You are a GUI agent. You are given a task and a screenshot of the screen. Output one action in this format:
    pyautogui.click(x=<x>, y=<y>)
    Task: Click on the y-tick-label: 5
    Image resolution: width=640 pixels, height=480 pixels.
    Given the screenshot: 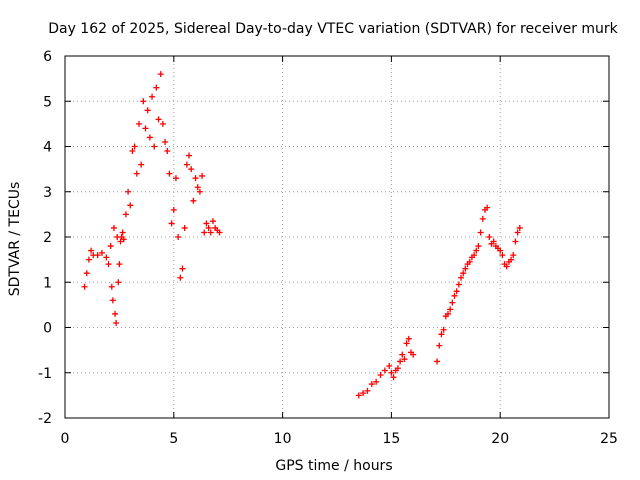 What is the action you would take?
    pyautogui.click(x=47, y=102)
    